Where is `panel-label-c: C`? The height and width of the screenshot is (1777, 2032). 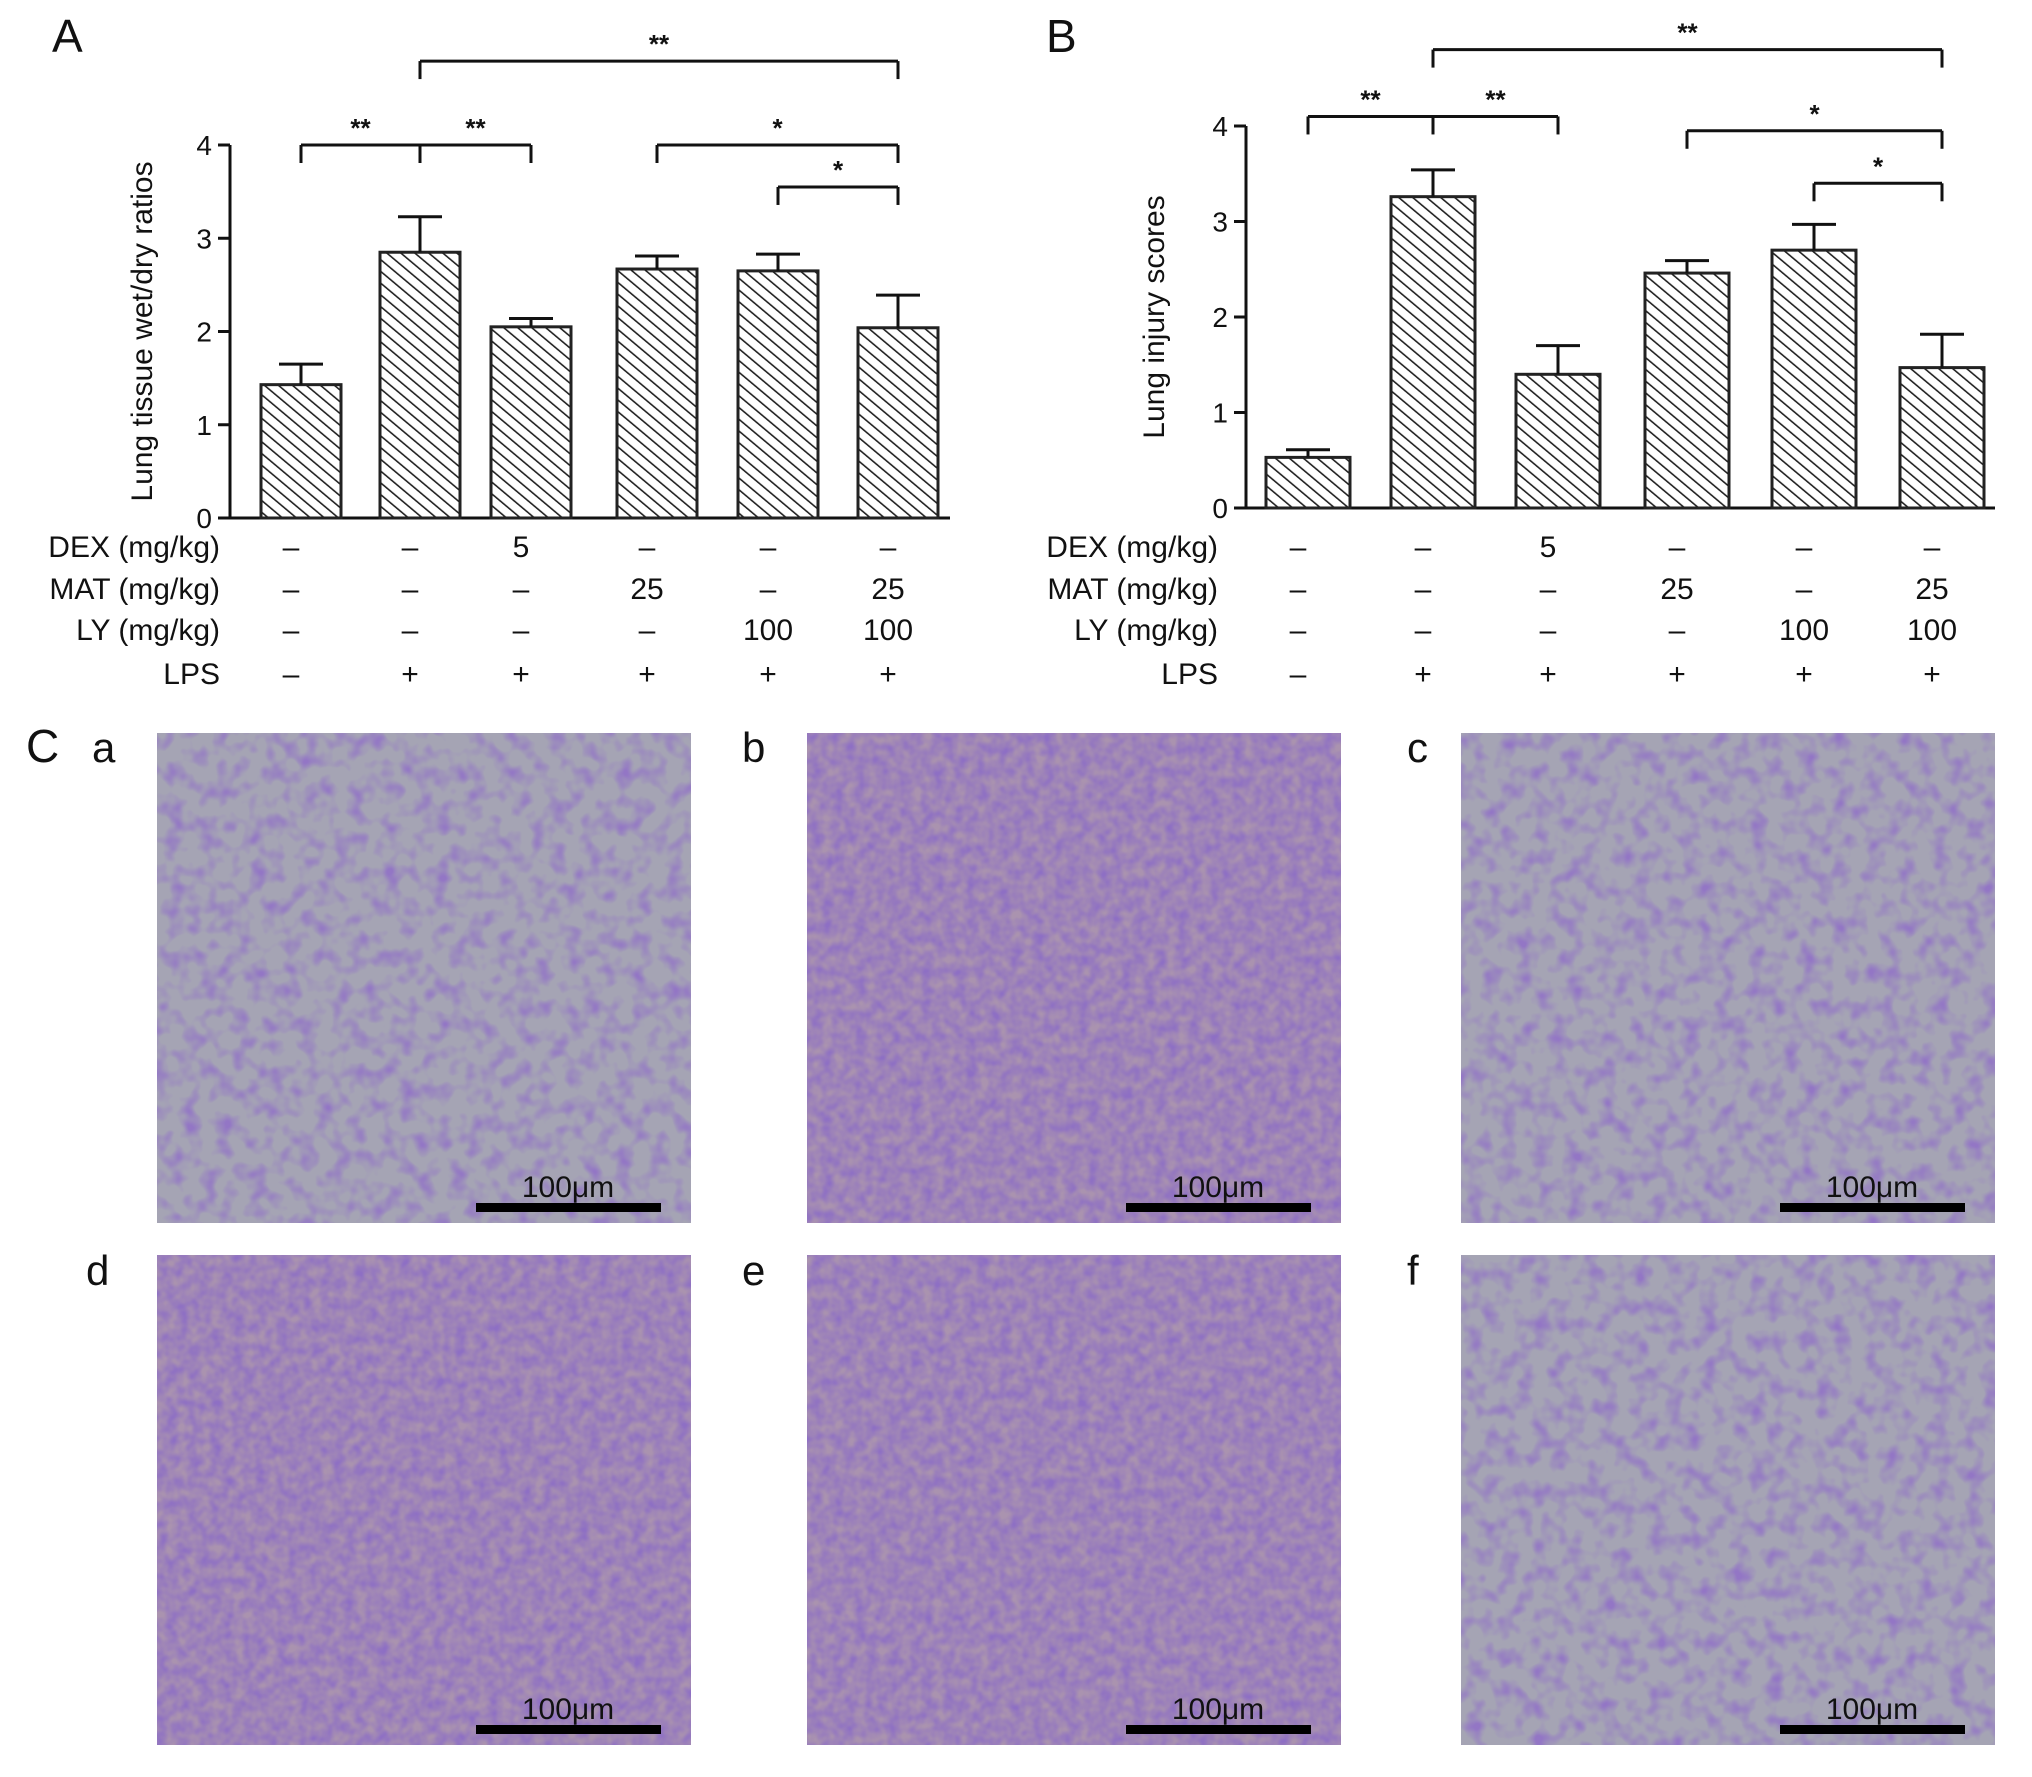
panel-label-c: C is located at coordinates (42, 746).